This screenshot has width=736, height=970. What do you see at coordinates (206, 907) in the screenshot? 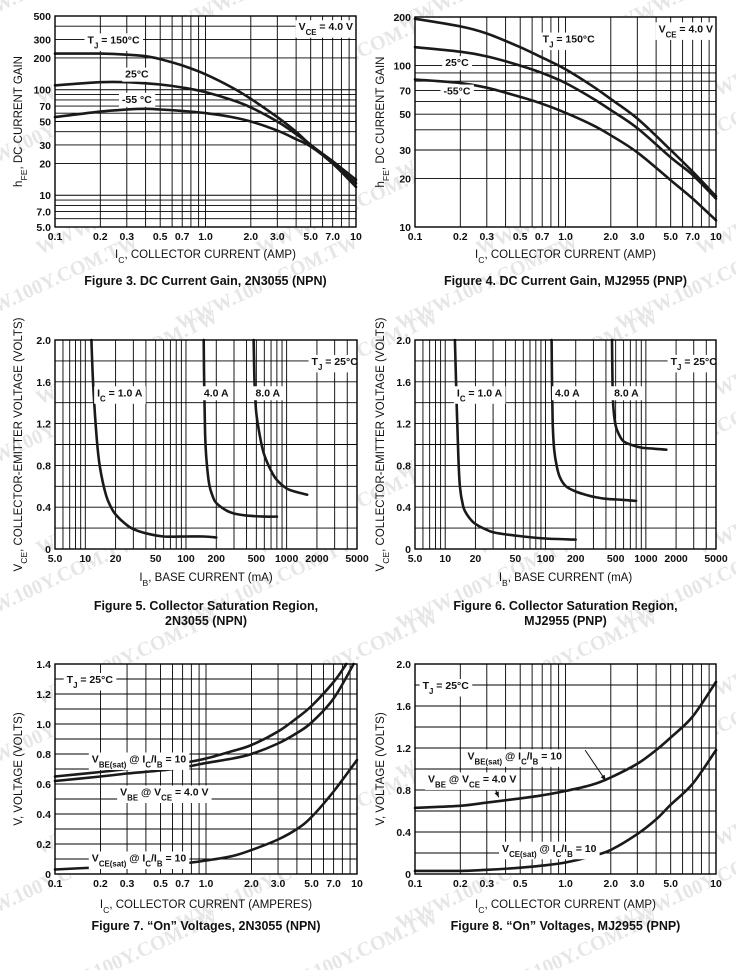
I see `x-axis-label: IC, COLLECTOR CURRENT (AMPERES)` at bounding box center [206, 907].